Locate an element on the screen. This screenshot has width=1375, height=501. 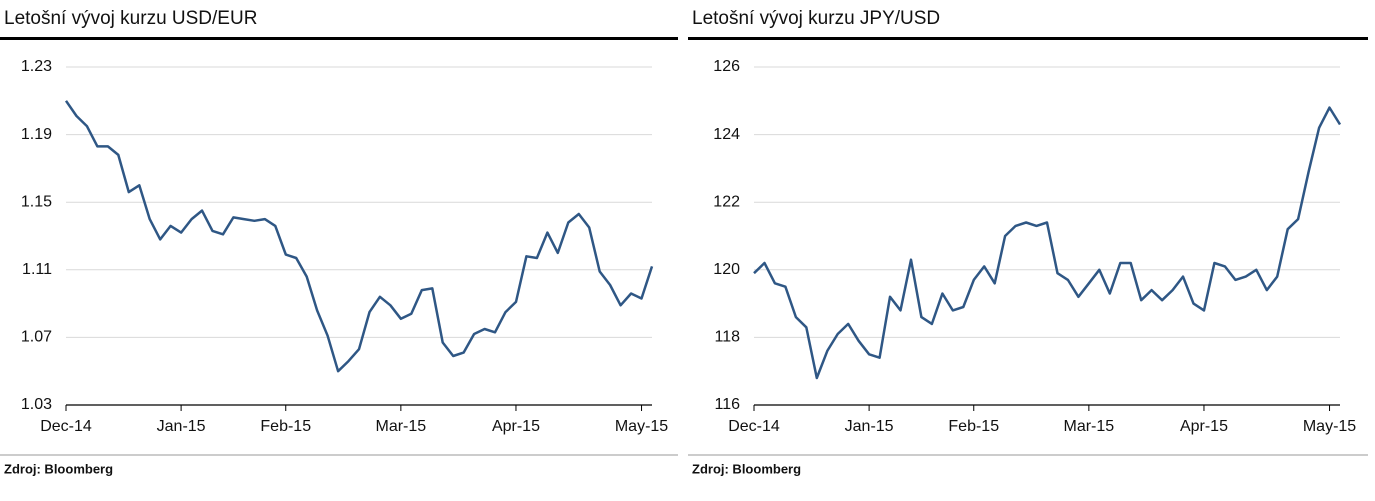
y-tick-label: 122 is located at coordinates (726, 201).